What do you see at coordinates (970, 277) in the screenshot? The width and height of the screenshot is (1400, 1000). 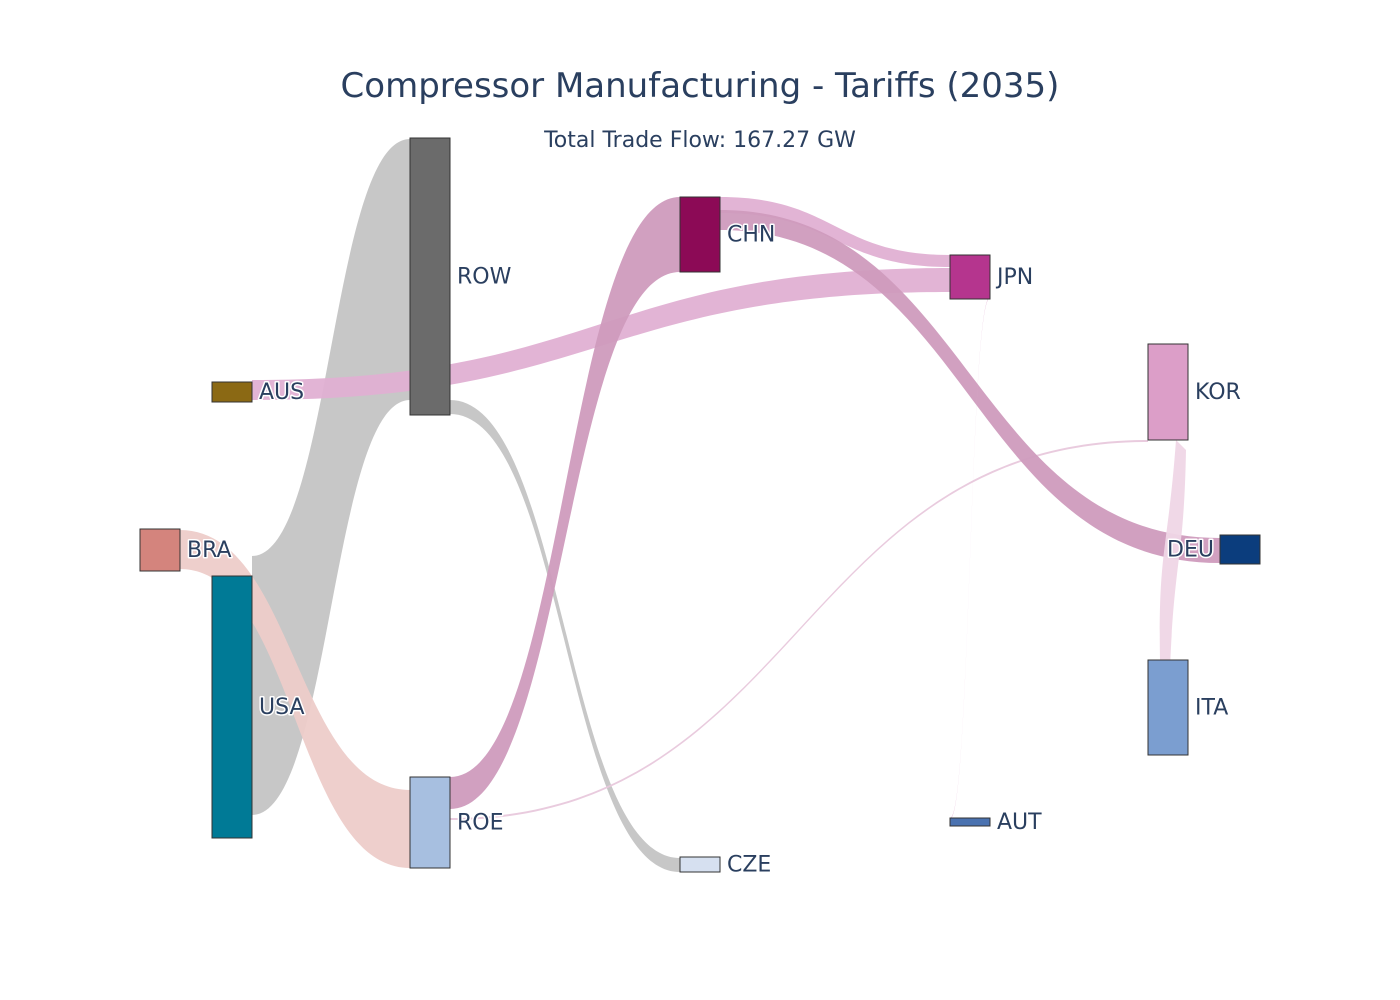 I see `node-jpn` at bounding box center [970, 277].